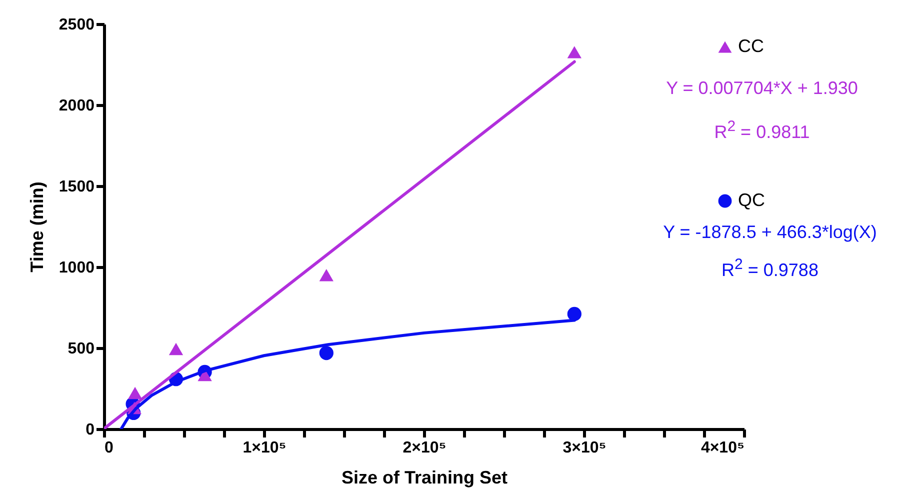  Describe the element at coordinates (264, 448) in the screenshot. I see `x-tick-label: 1×10⁵` at that location.